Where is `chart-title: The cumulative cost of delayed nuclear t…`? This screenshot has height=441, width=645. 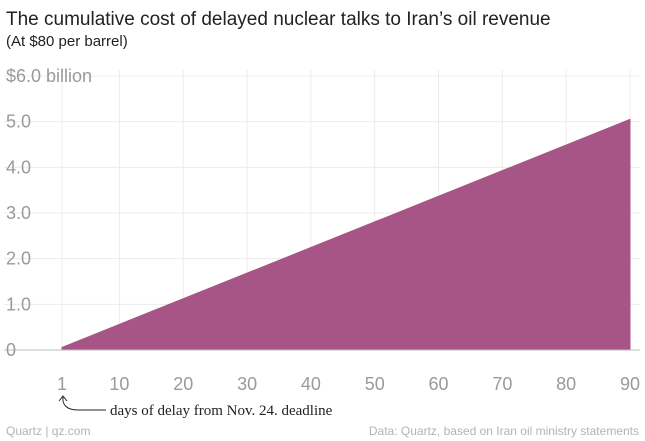 chart-title: The cumulative cost of delayed nuclear t… is located at coordinates (278, 19).